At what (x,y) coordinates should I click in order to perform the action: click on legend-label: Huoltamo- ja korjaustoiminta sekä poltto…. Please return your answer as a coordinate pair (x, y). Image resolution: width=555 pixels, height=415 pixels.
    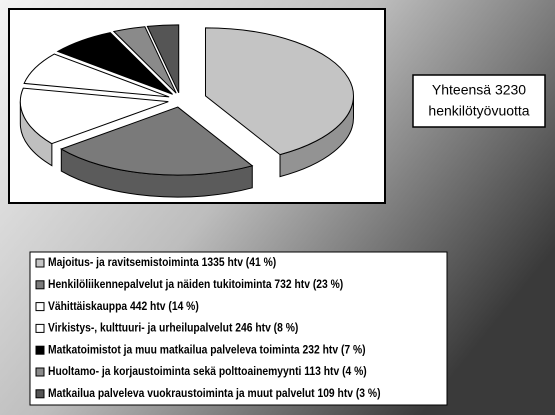
    Looking at the image, I should click on (207, 372).